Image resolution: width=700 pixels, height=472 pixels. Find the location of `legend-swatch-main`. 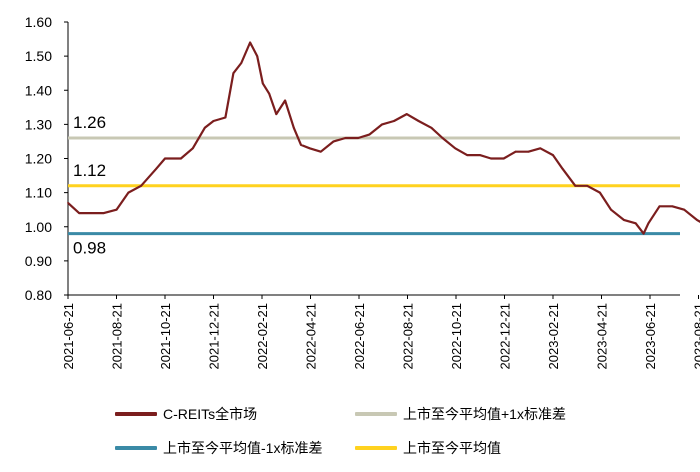

legend-swatch-main is located at coordinates (136, 414).